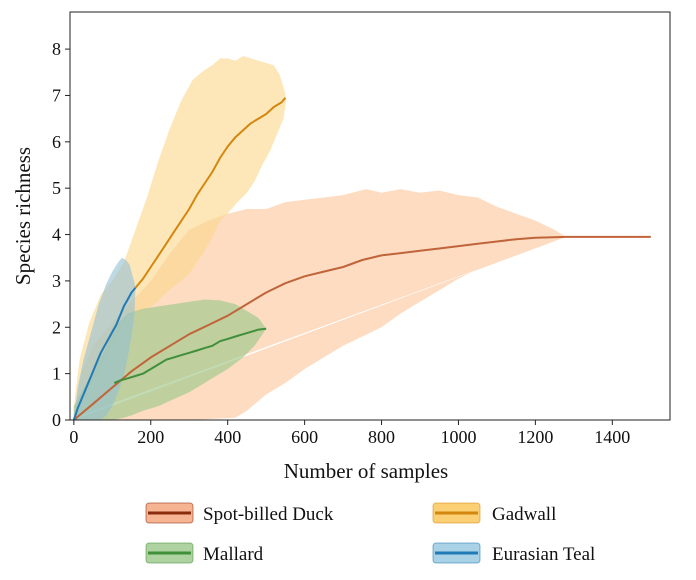 The width and height of the screenshot is (696, 580). Describe the element at coordinates (227, 437) in the screenshot. I see `x-tick-label: 400` at that location.